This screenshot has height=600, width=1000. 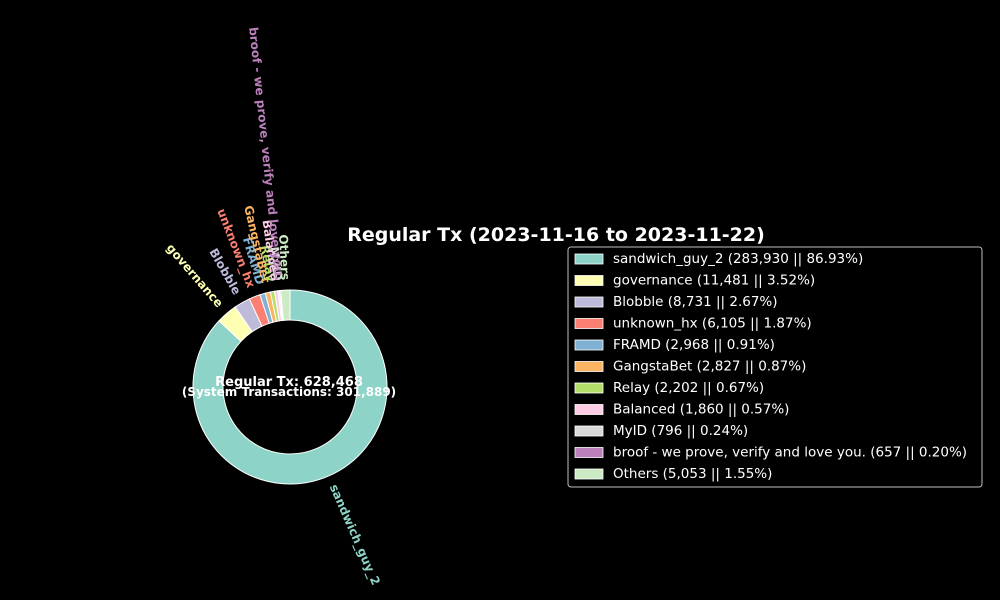 What do you see at coordinates (694, 345) in the screenshot?
I see `legend-label-framd: FRAMD (2,968 || 0.91%)` at bounding box center [694, 345].